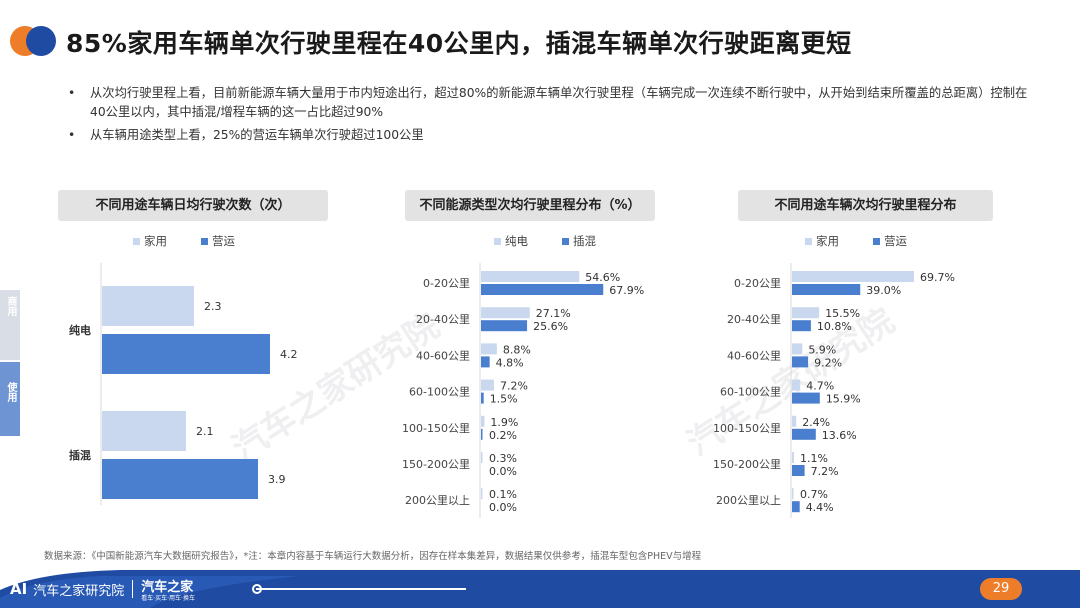 This screenshot has height=608, width=1080. What do you see at coordinates (35, 41) in the screenshot?
I see `brand-dots-logo` at bounding box center [35, 41].